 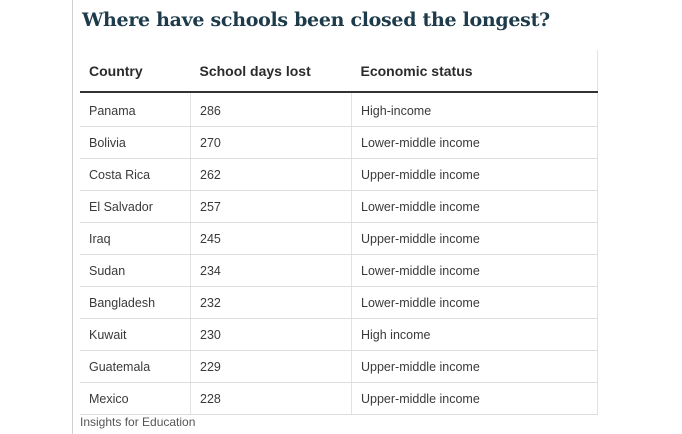 I want to click on country-cell: Kuwait, so click(x=135, y=334).